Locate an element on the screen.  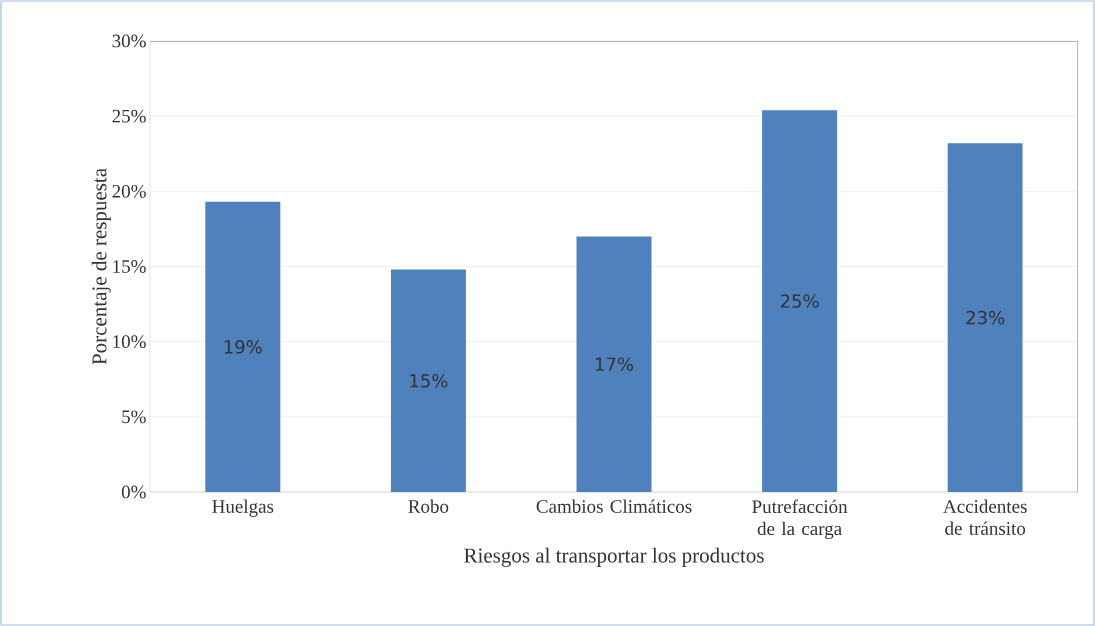
y-tick-label: 5% is located at coordinates (134, 417).